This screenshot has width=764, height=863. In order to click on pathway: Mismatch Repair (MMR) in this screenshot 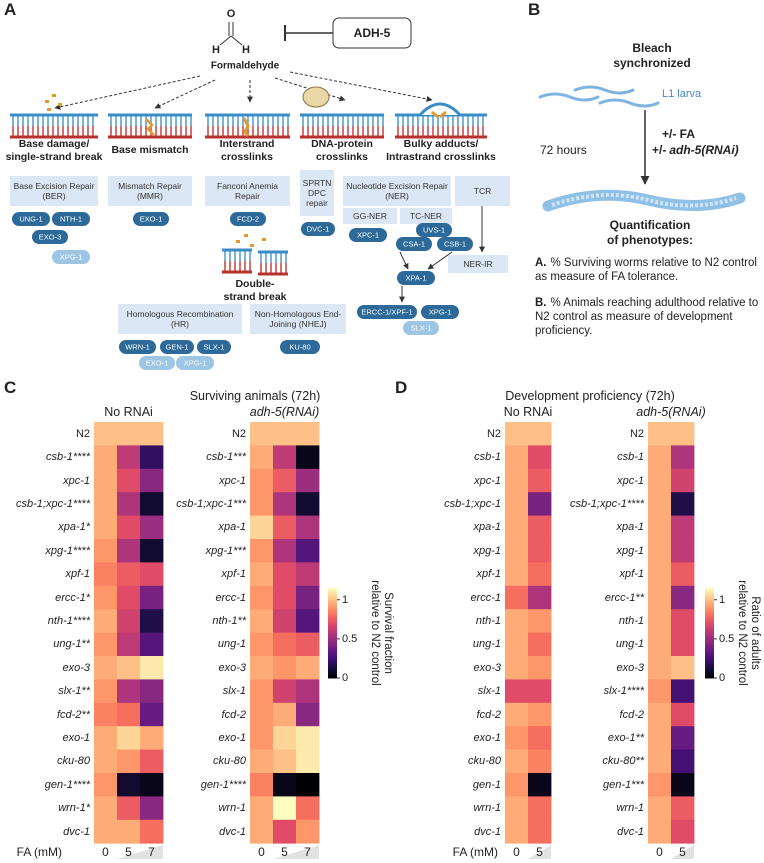, I will do `click(150, 191)`.